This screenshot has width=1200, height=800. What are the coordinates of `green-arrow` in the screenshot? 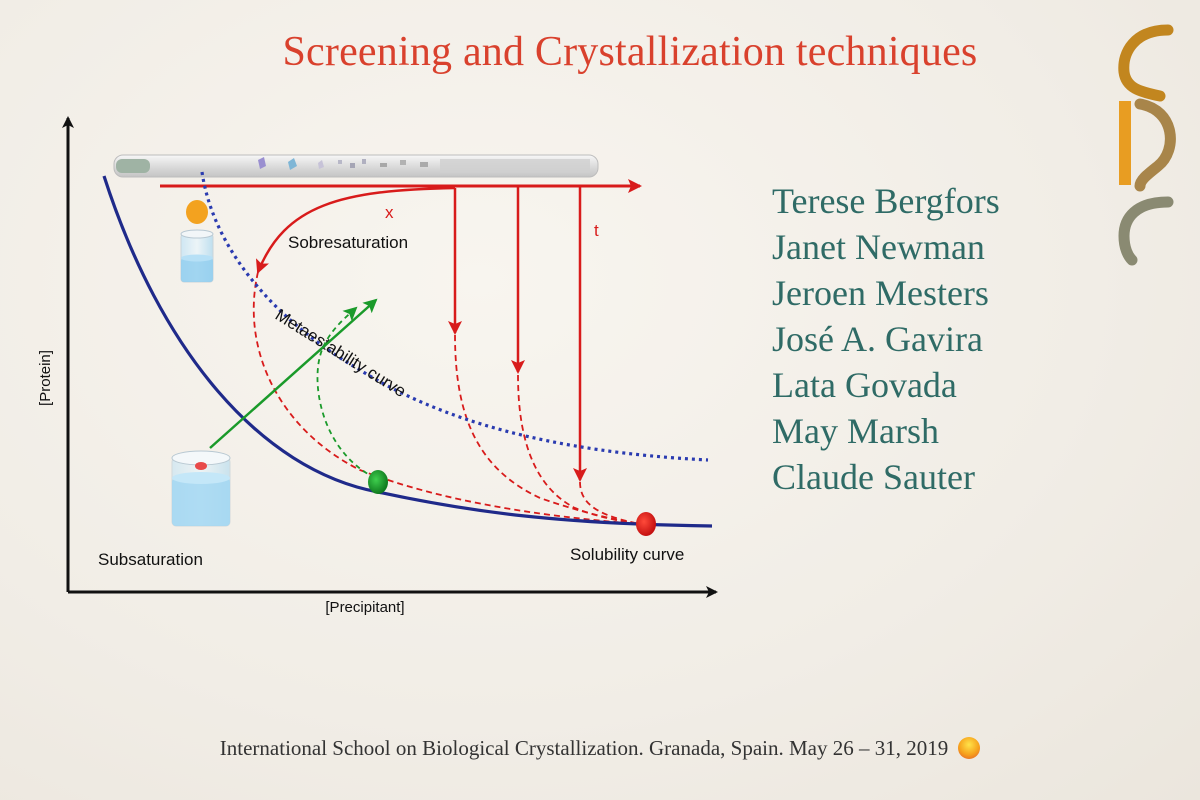 It's located at (293, 373).